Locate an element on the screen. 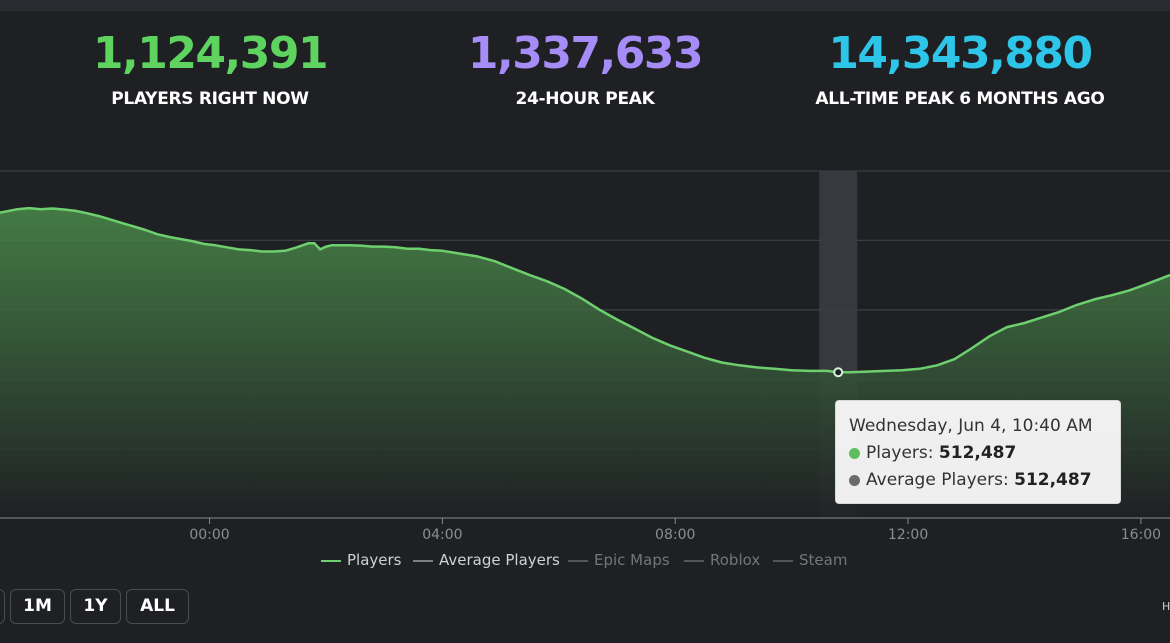 The height and width of the screenshot is (643, 1170). stat-players-now: 1,124,391 PLAYERS RIGHT NOW is located at coordinates (210, 68).